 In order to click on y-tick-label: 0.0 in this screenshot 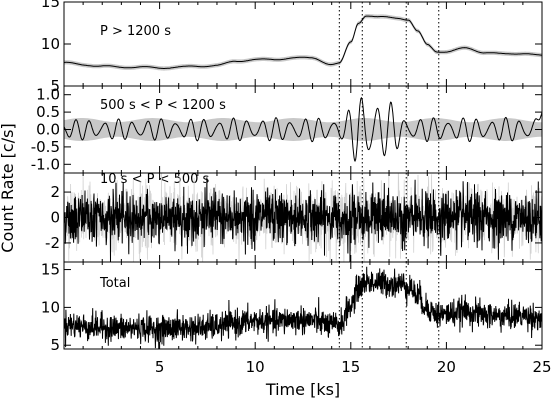, I will do `click(48, 130)`.